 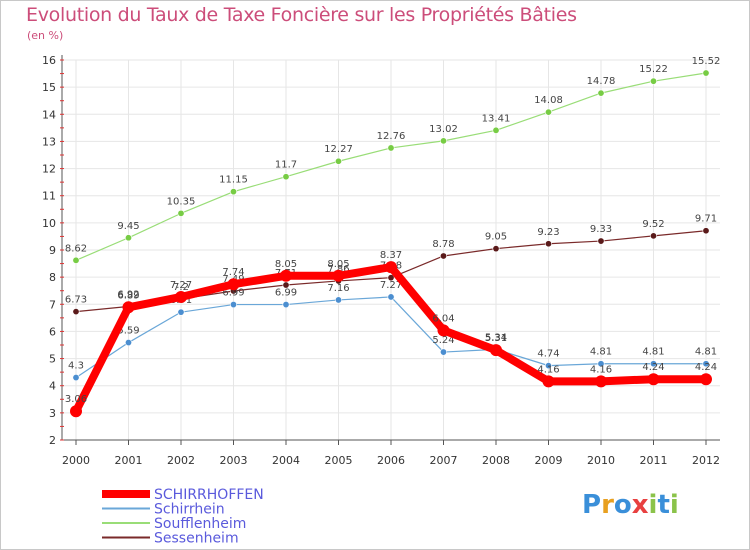 What do you see at coordinates (443, 129) in the screenshot?
I see `data-label: 13.02` at bounding box center [443, 129].